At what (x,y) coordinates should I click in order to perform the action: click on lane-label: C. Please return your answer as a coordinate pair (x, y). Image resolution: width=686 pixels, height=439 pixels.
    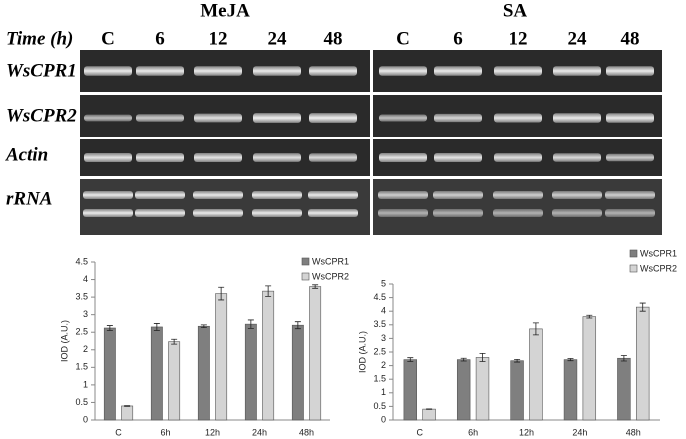
    Looking at the image, I should click on (403, 38).